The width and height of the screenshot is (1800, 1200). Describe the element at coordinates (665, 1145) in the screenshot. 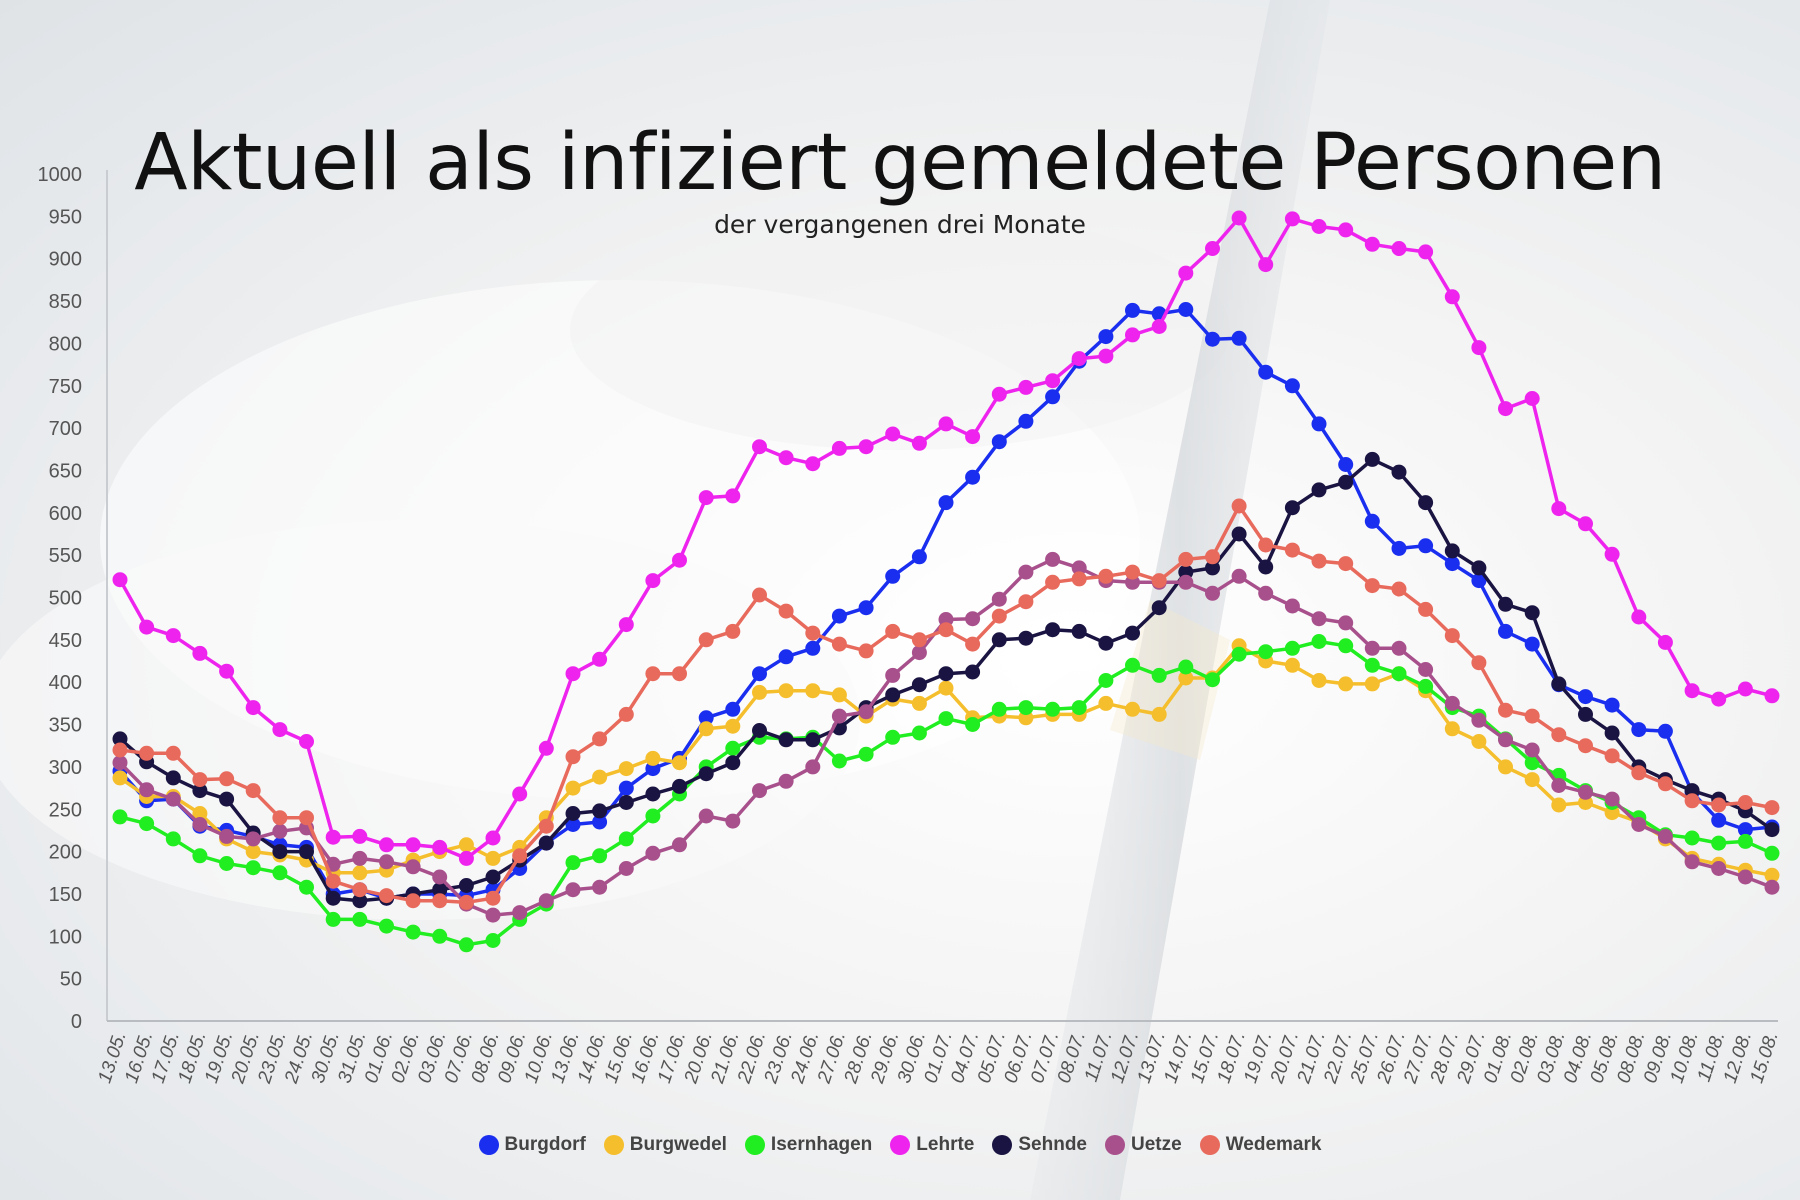

I see `legend-item-burgwedel: Burgwedel` at that location.